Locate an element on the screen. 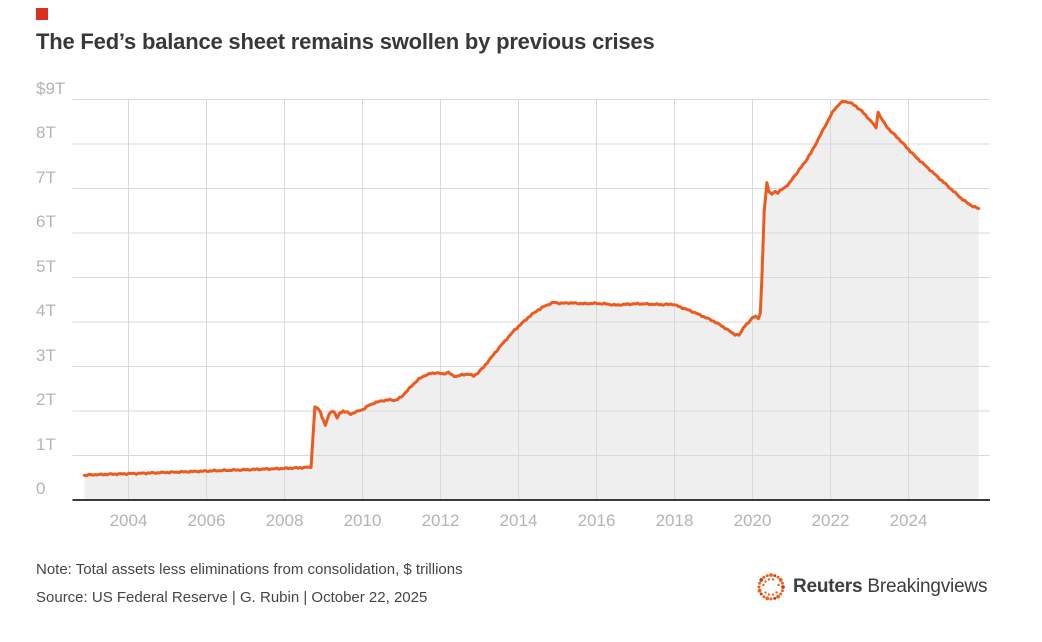 This screenshot has width=1042, height=642. reuters-dotted-circle-icon is located at coordinates (771, 587).